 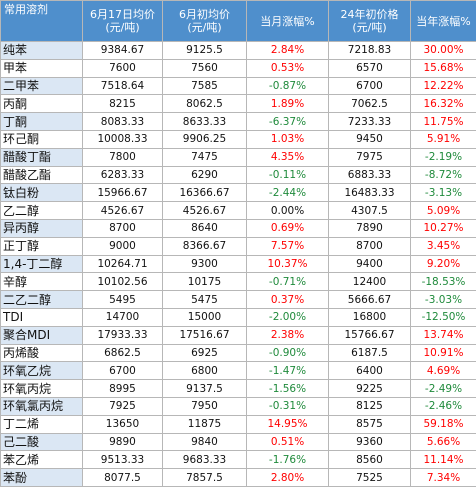 I want to click on jun17-price-cell: 10264.71, so click(x=123, y=264).